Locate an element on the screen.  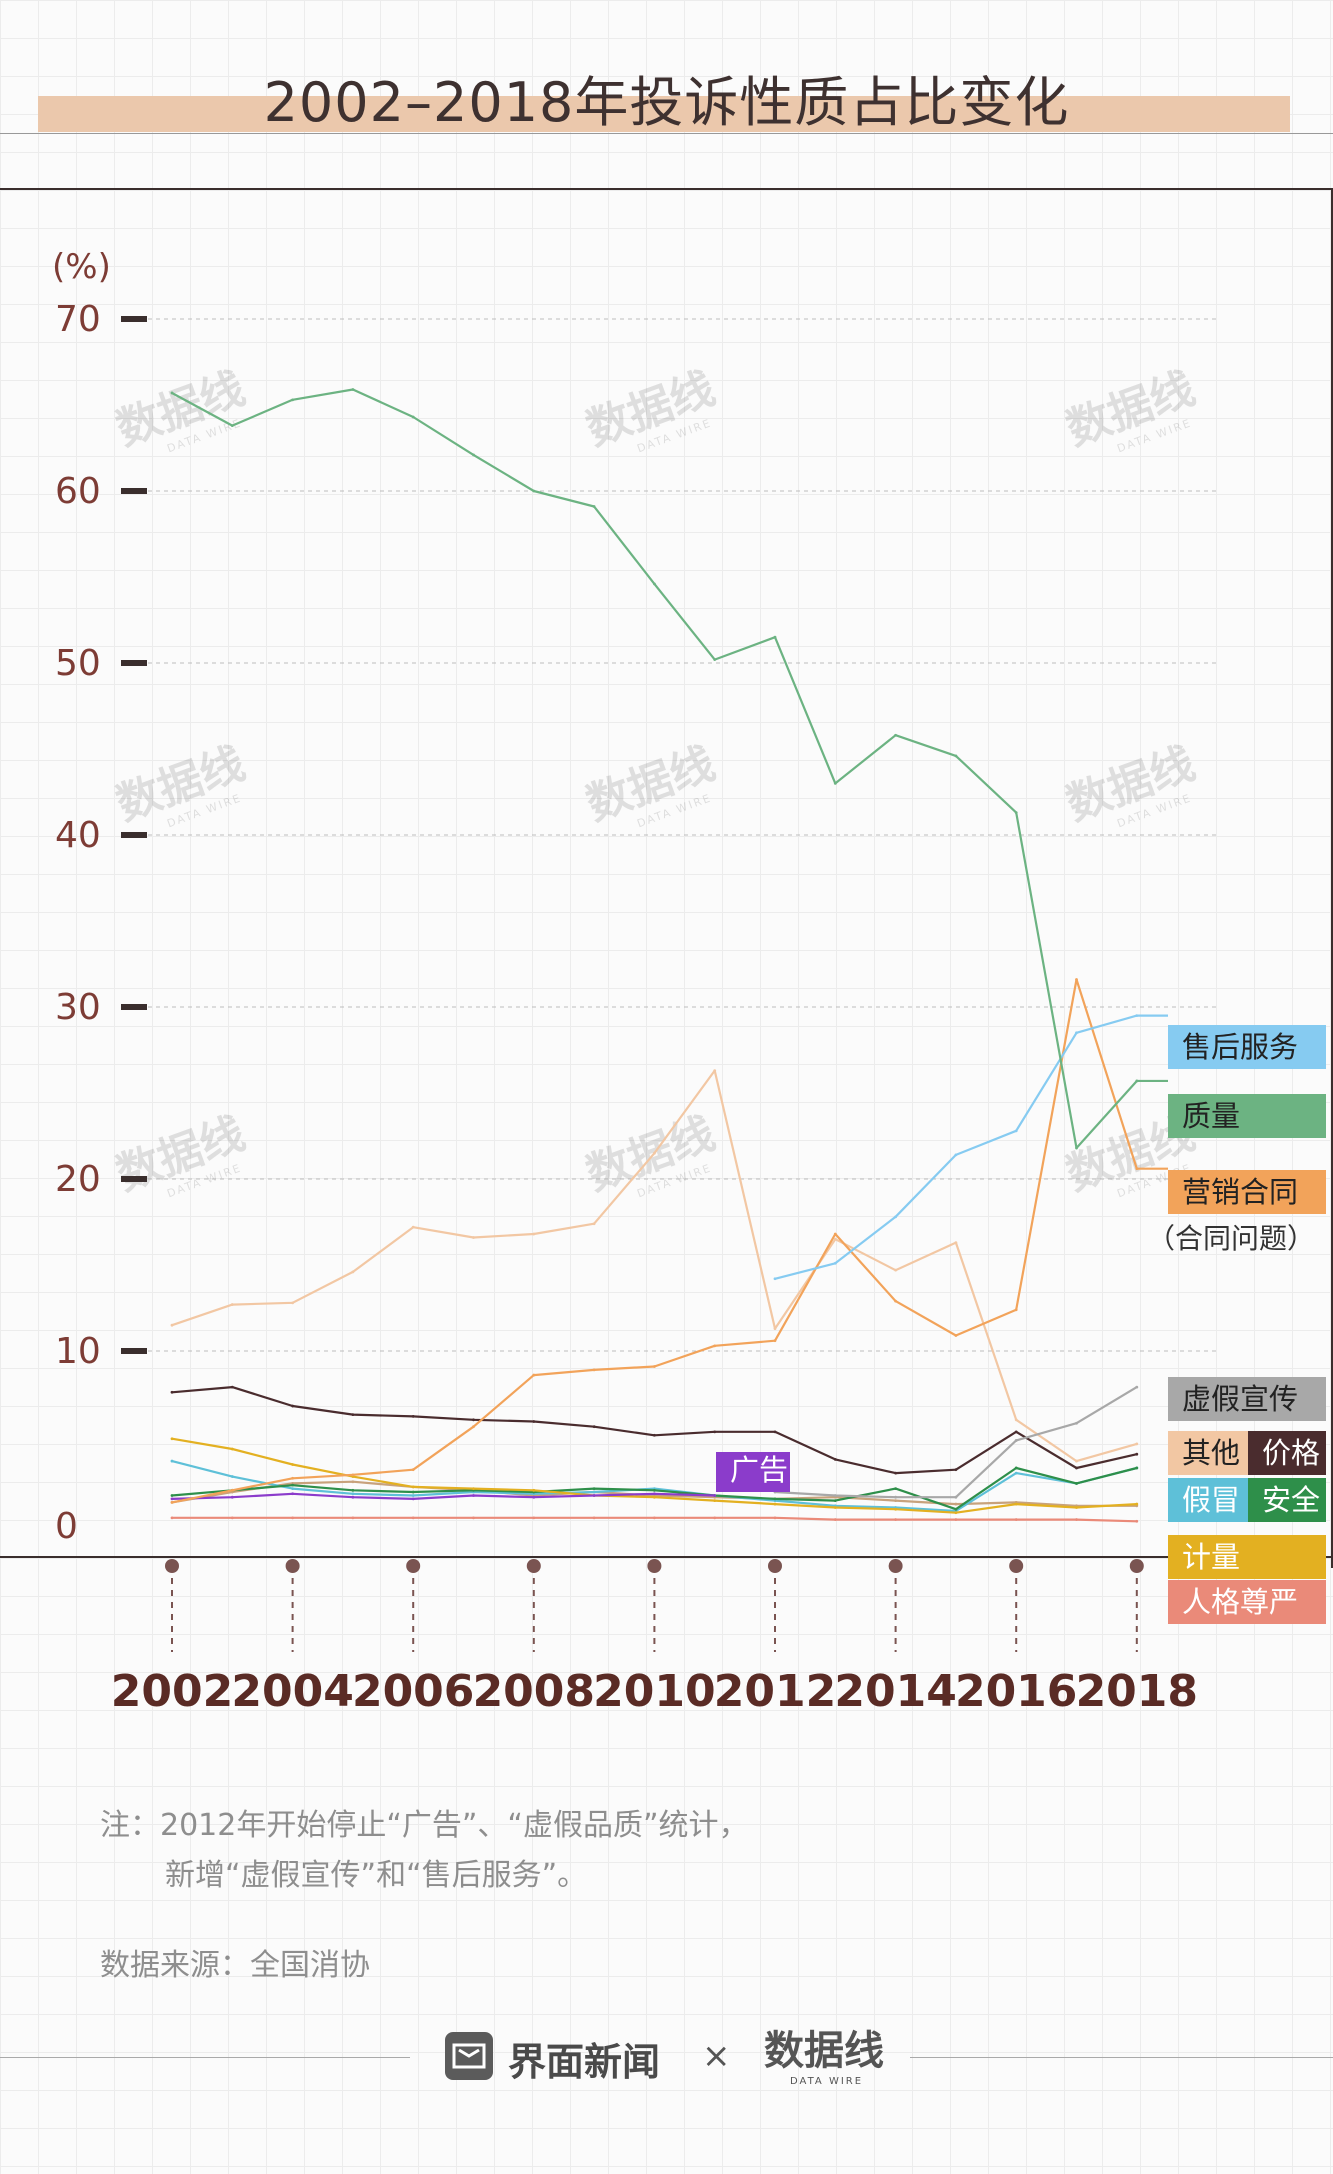
legend-price-label: 价格 is located at coordinates (1291, 1453).